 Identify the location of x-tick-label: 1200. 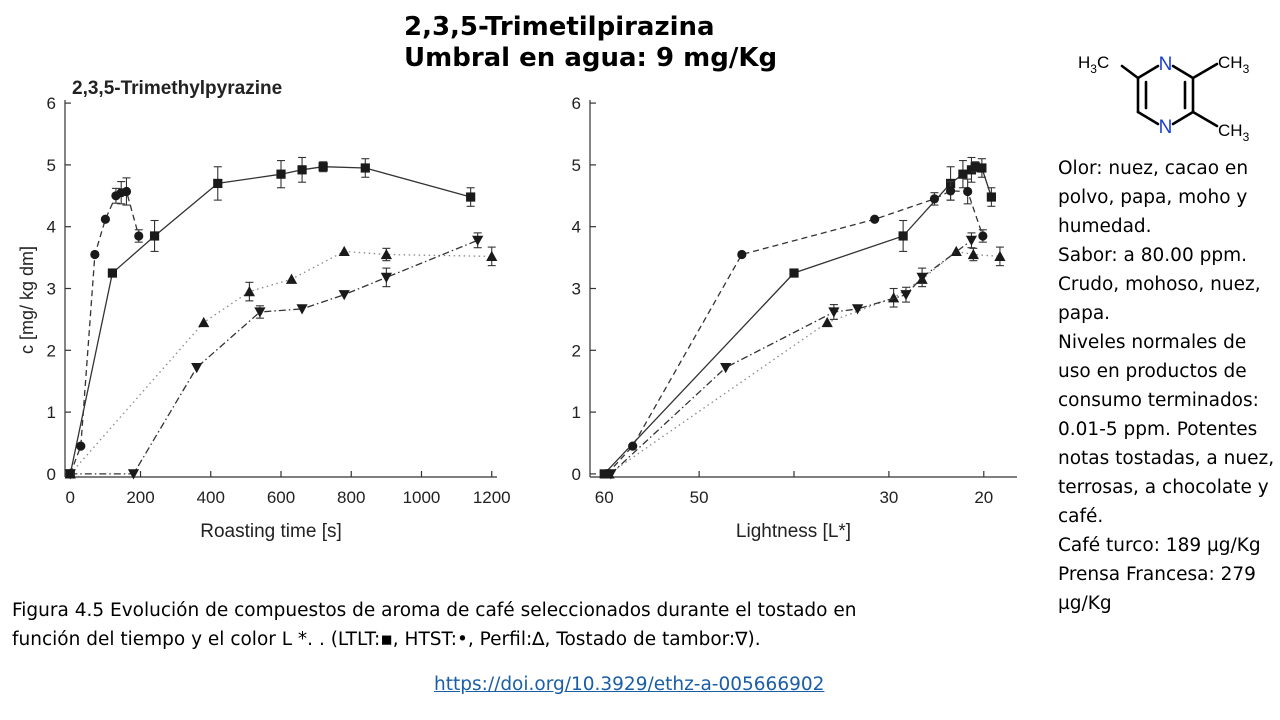
(492, 497).